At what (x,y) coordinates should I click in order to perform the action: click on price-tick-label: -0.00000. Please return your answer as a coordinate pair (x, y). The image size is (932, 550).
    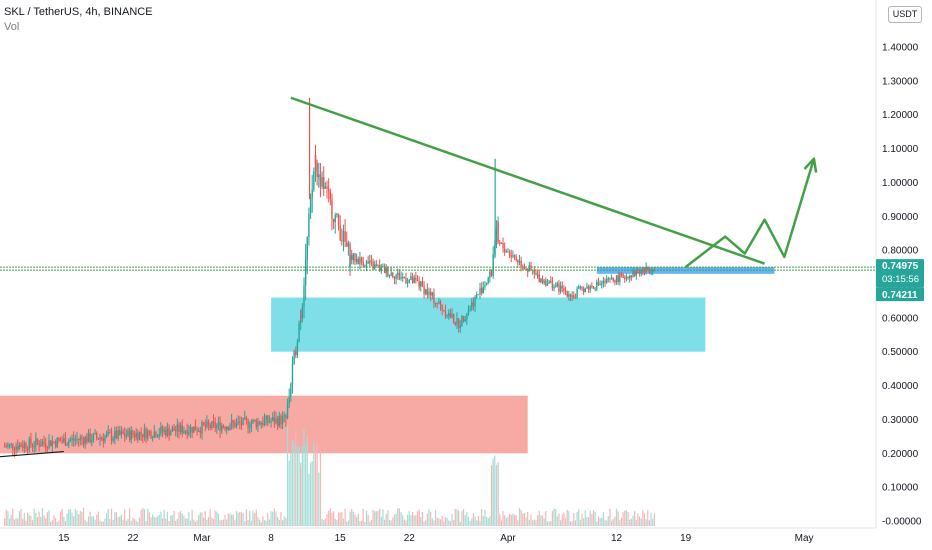
    Looking at the image, I should click on (902, 522).